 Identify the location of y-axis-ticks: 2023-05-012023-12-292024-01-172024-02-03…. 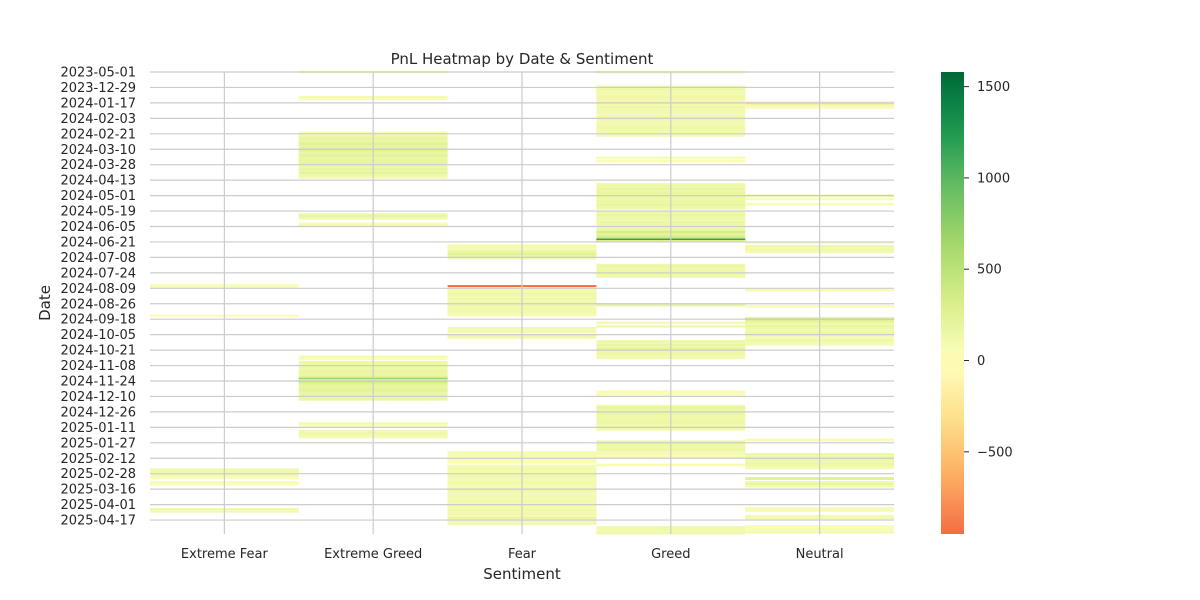
(98, 297).